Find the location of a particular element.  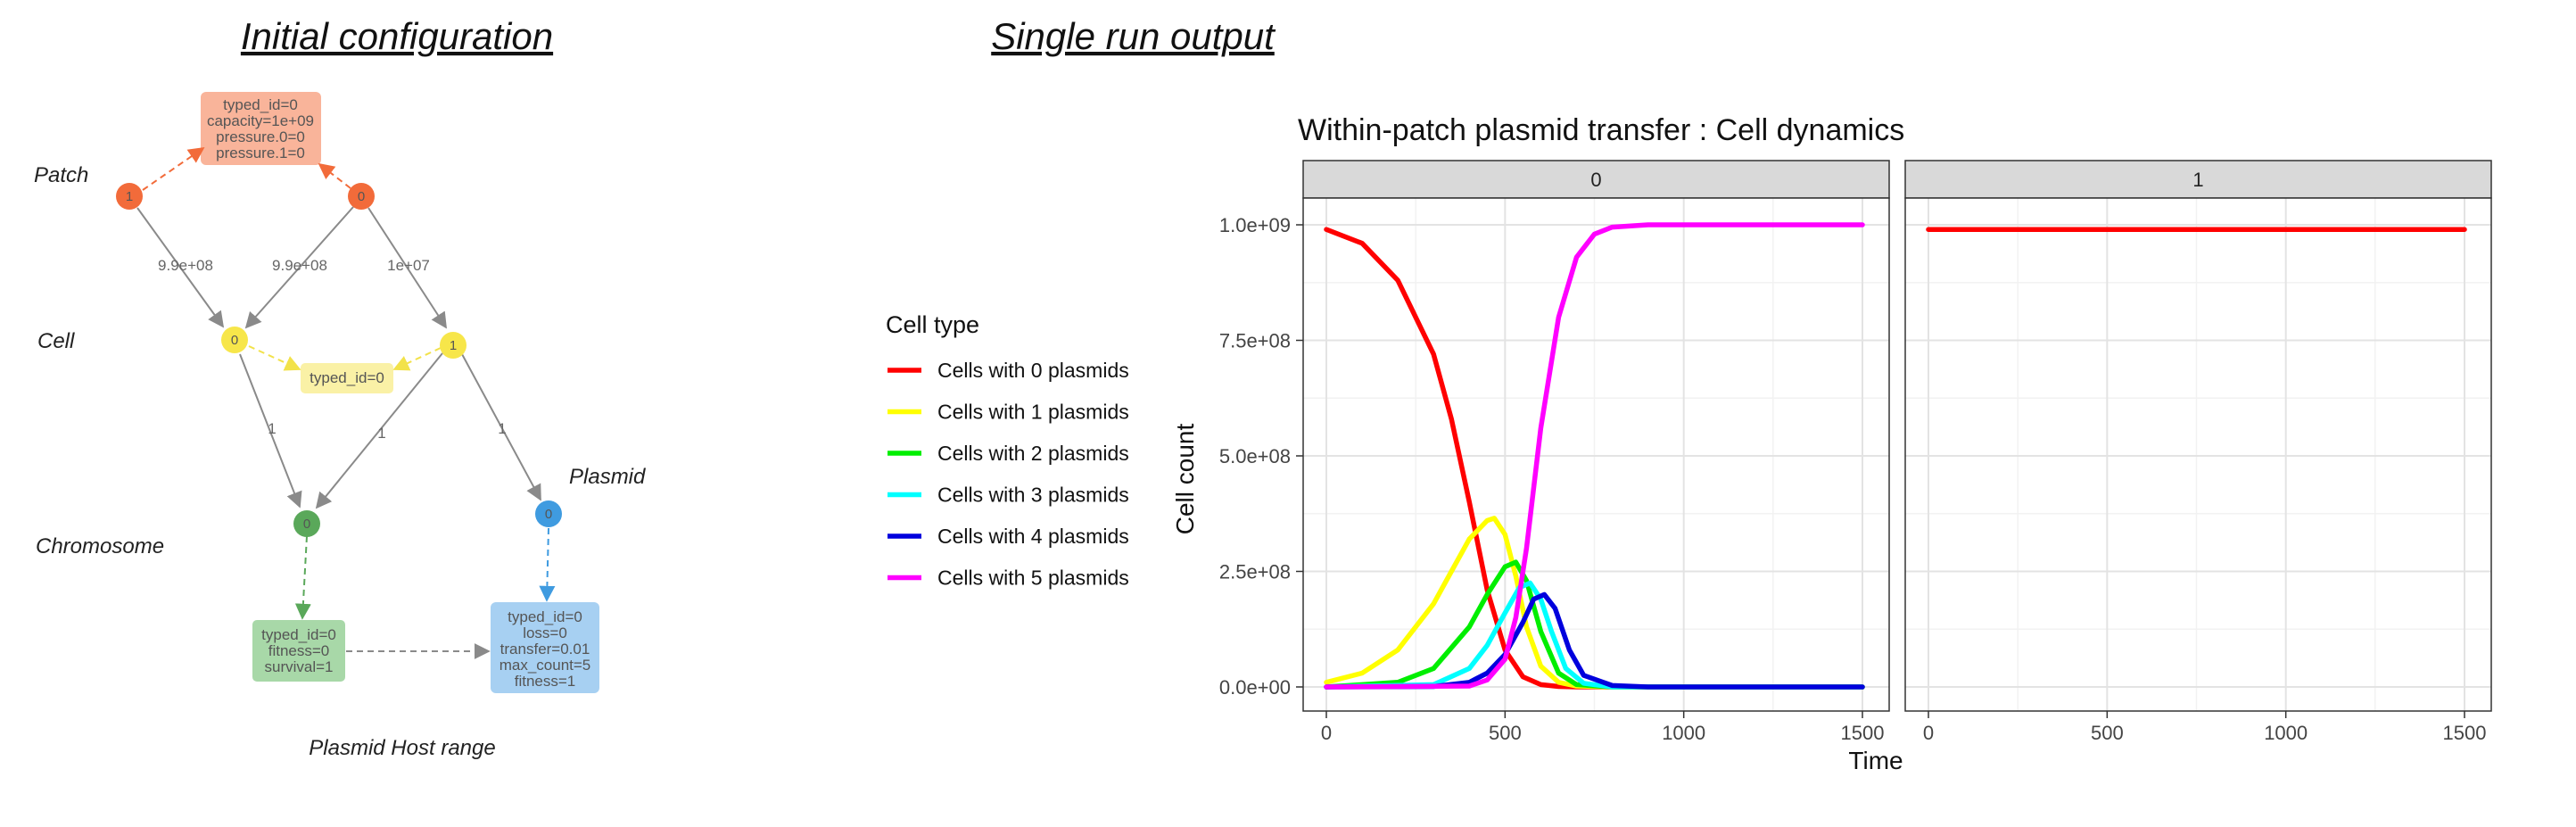

cell-node-1-label: 1 is located at coordinates (454, 346).